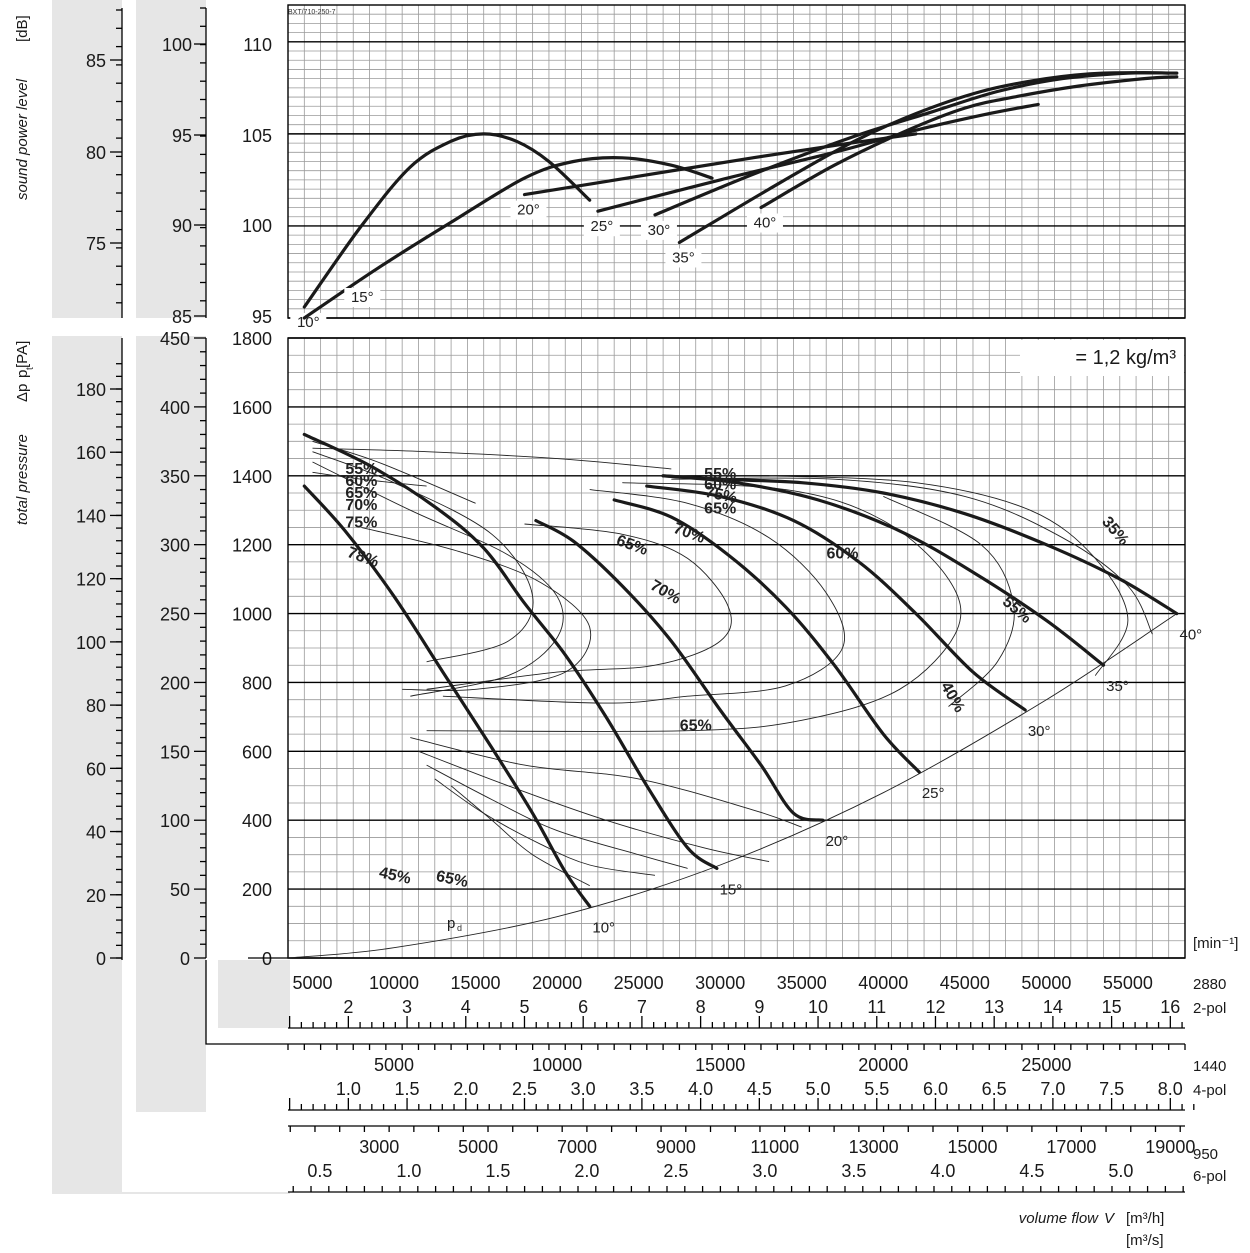 The image size is (1250, 1253). I want to click on pressure-scale-3-tick-label: 1600, so click(252, 408).